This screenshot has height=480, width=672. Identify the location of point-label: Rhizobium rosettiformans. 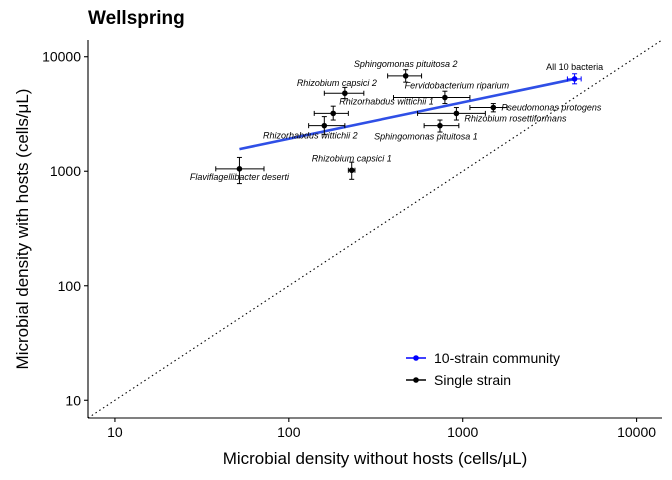
(515, 118).